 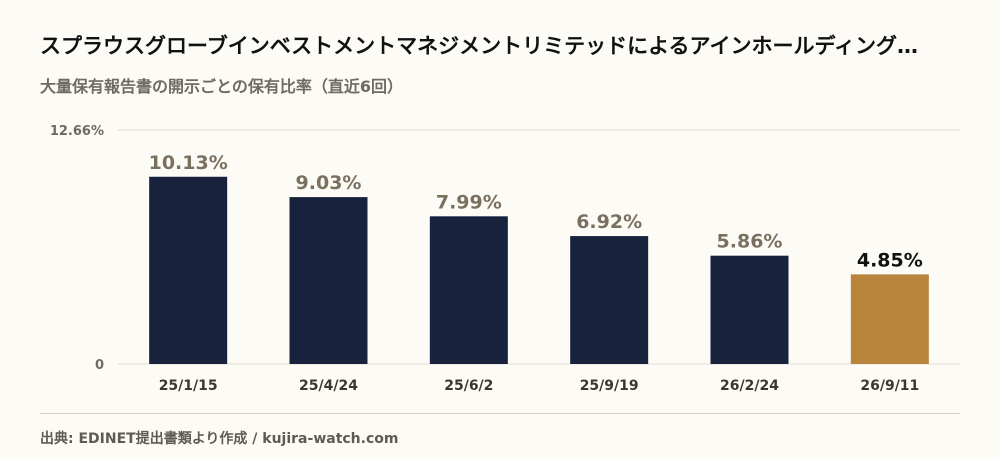 What do you see at coordinates (328, 386) in the screenshot?
I see `x-tick-label-1: 25/4/24` at bounding box center [328, 386].